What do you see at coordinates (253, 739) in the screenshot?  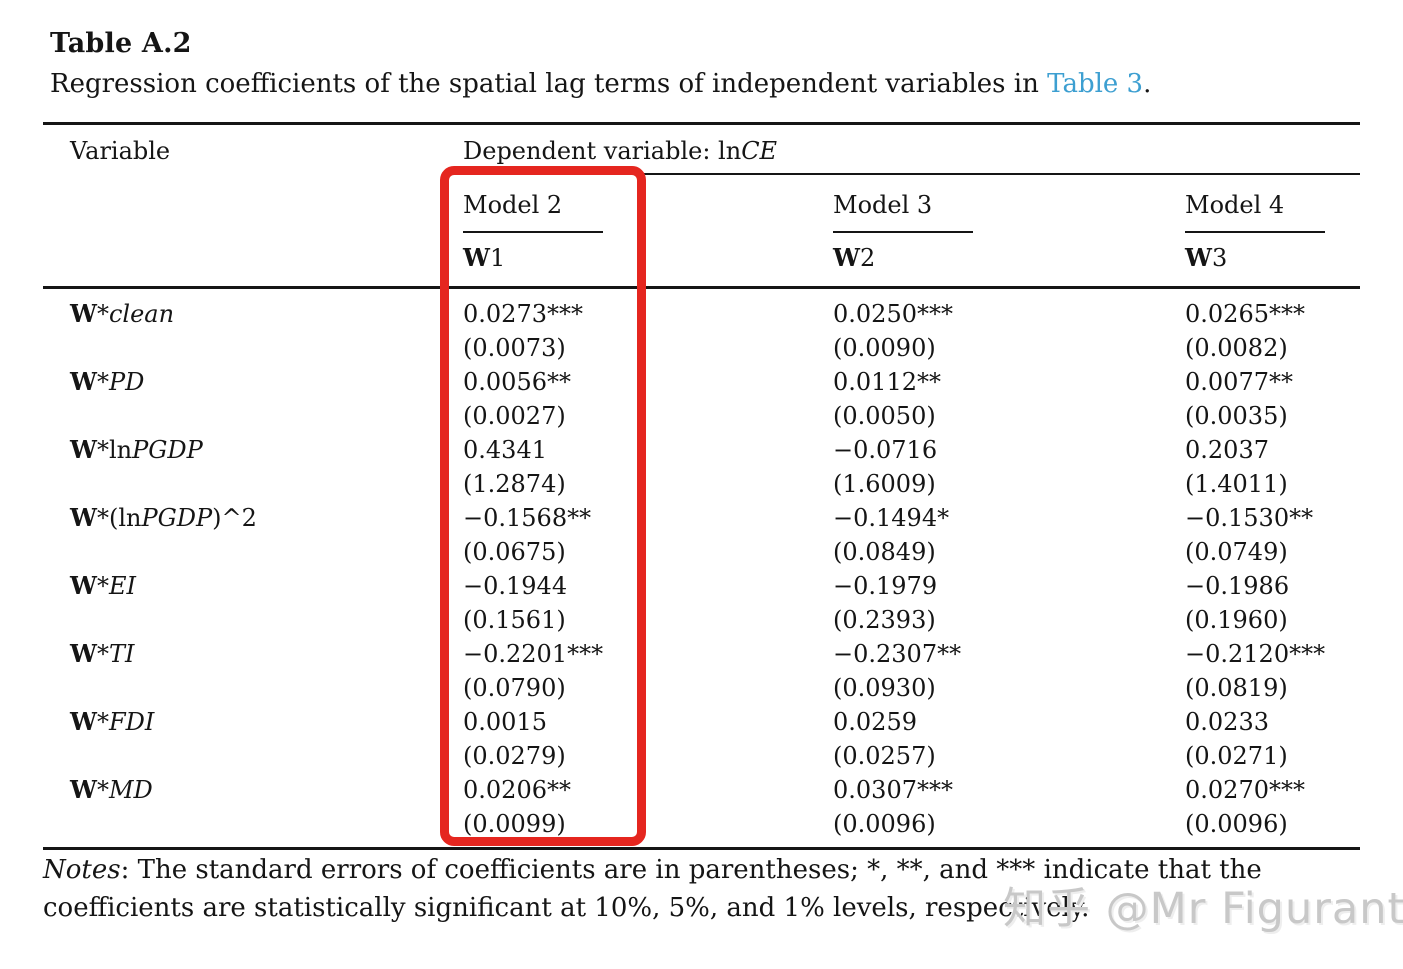 I see `row-label: W*FDI` at bounding box center [253, 739].